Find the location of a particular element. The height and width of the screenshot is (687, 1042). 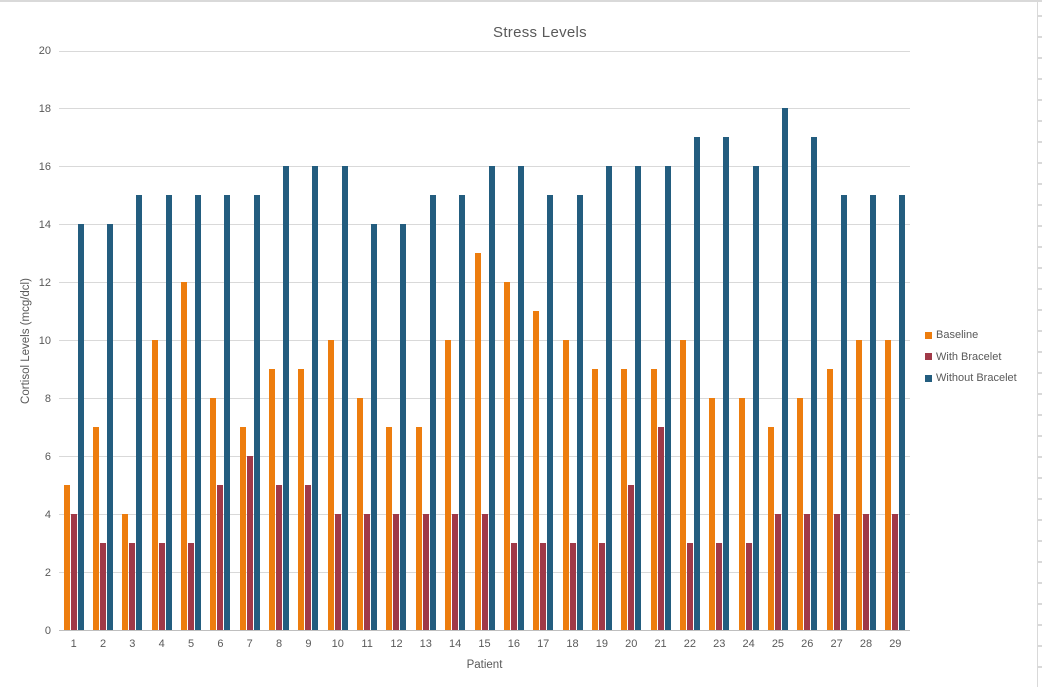

gridline is located at coordinates (484, 340).